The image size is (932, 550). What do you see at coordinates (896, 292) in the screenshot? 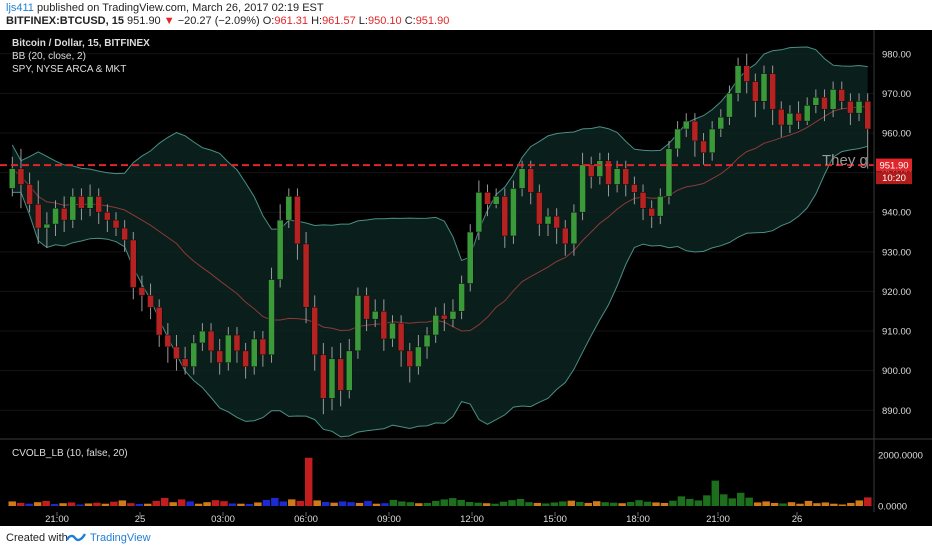
I see `price-tick-label: 920.00` at bounding box center [896, 292].